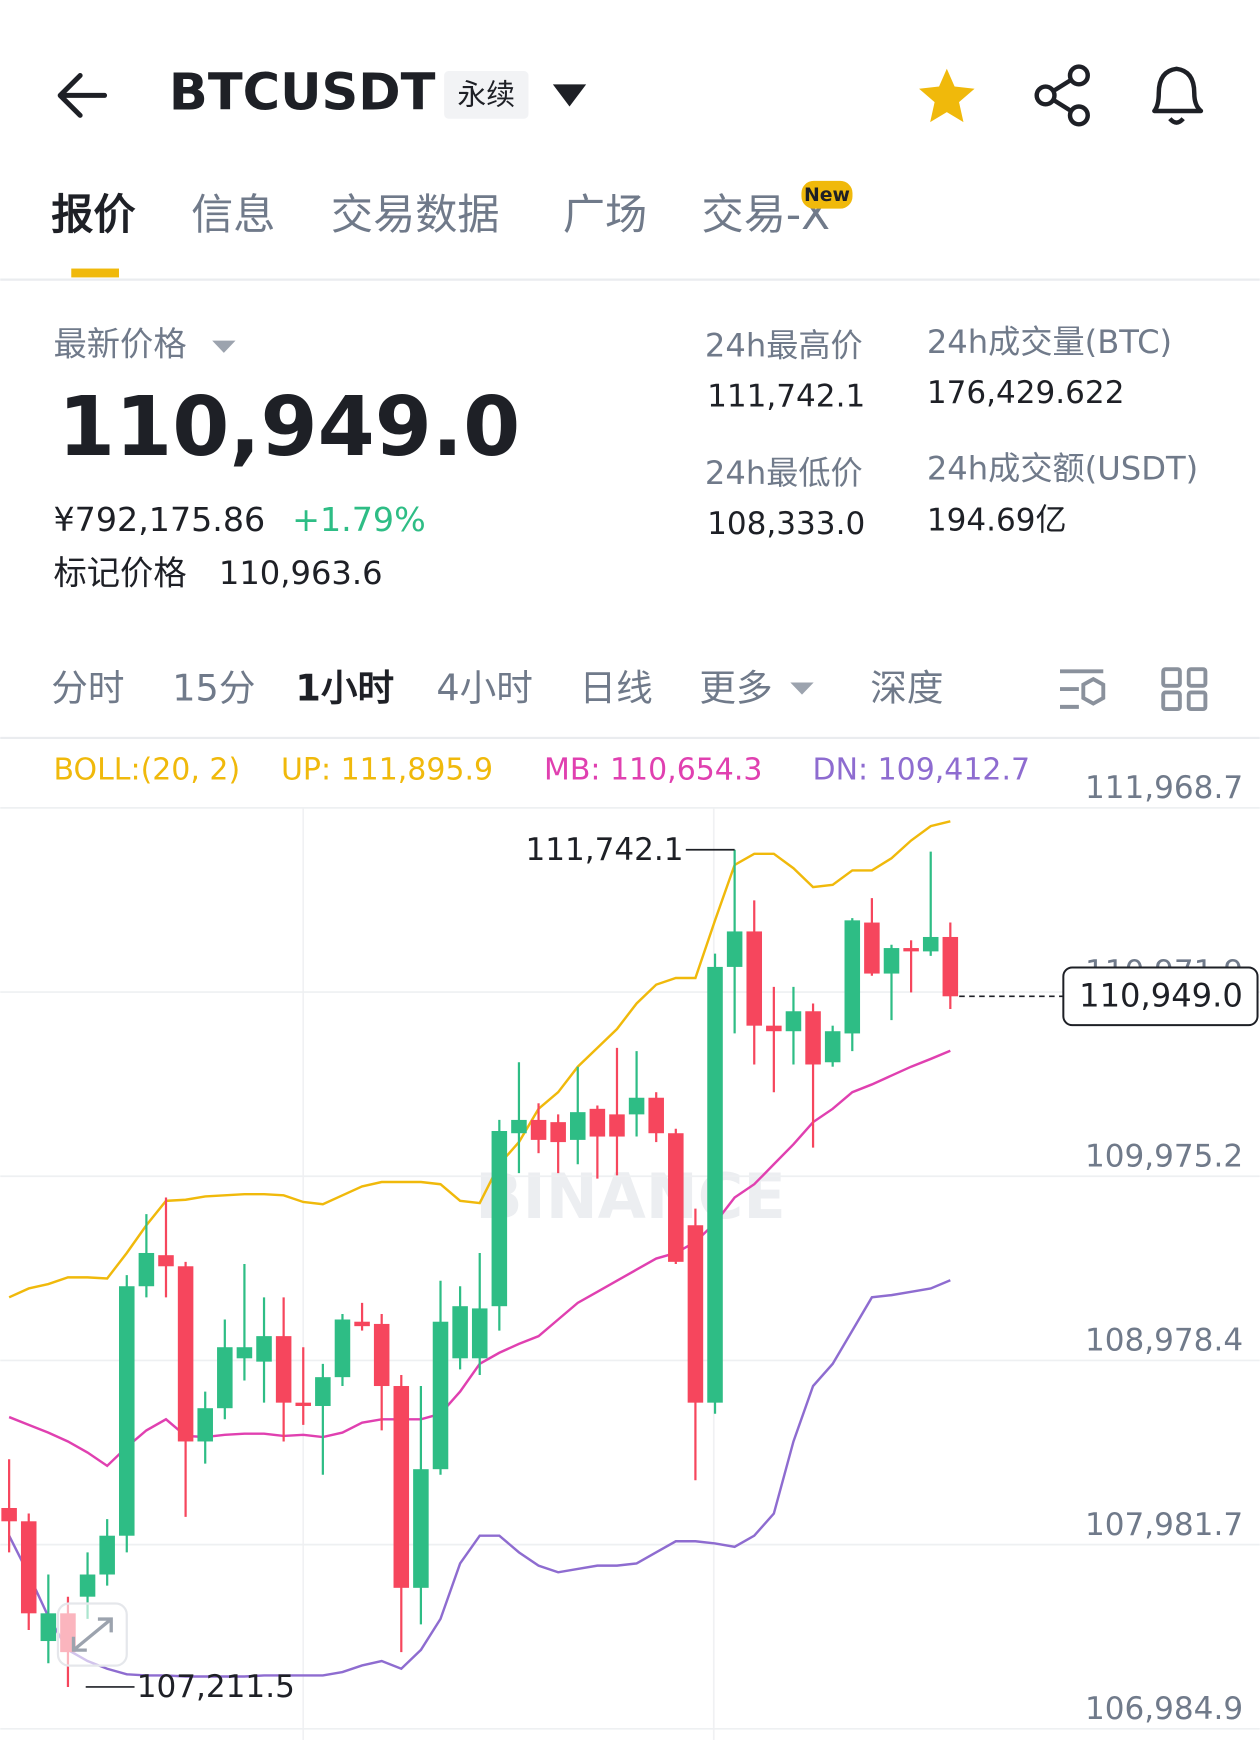 The image size is (1260, 1740). What do you see at coordinates (630, 1196) in the screenshot?
I see `watermark: BINANCE` at bounding box center [630, 1196].